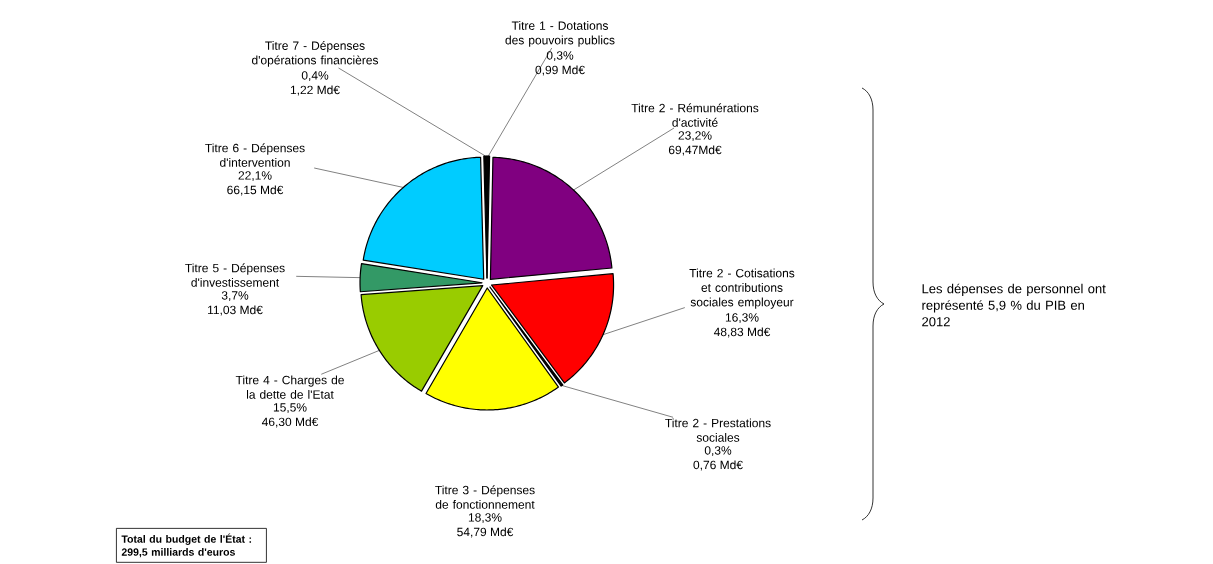  Describe the element at coordinates (742, 318) in the screenshot. I see `text: 16,3%` at that location.